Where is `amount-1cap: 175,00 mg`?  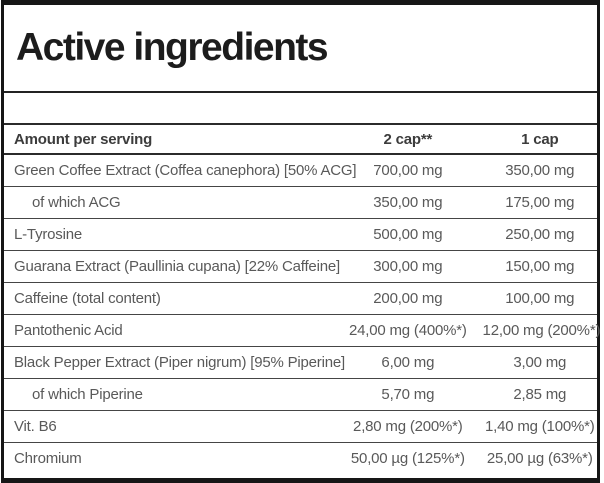 amount-1cap: 175,00 mg is located at coordinates (539, 202).